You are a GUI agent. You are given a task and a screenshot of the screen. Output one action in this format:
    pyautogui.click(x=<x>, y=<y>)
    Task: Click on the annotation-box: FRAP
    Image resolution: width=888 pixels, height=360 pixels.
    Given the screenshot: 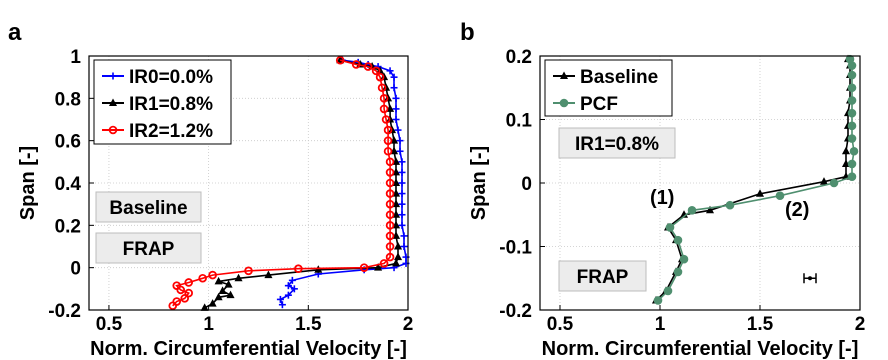 What is the action you would take?
    pyautogui.click(x=148, y=248)
    